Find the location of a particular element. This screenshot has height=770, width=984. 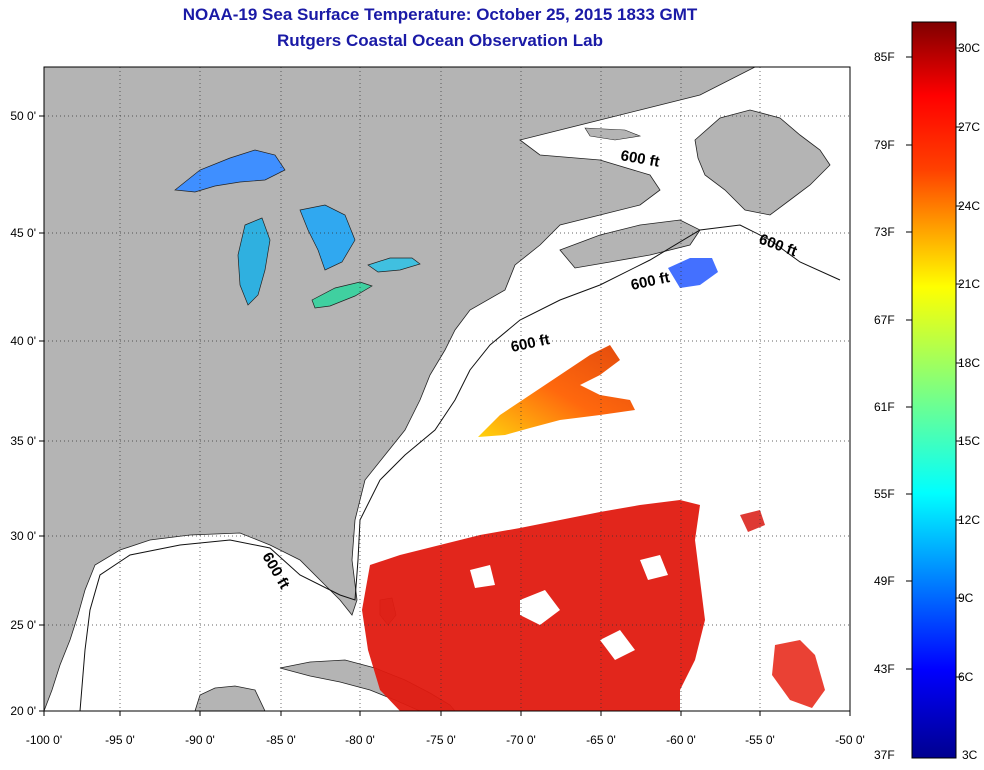

lake-erie is located at coordinates (342, 295).